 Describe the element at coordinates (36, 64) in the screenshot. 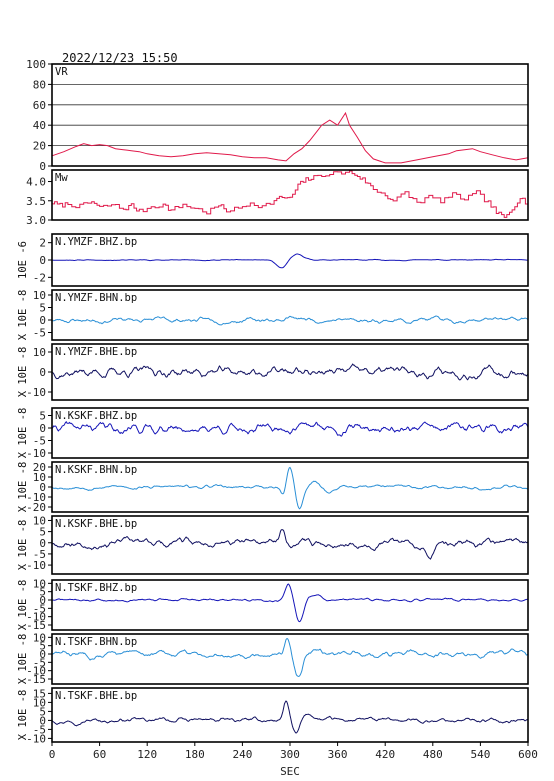

I see `y-tick-label: 100` at that location.